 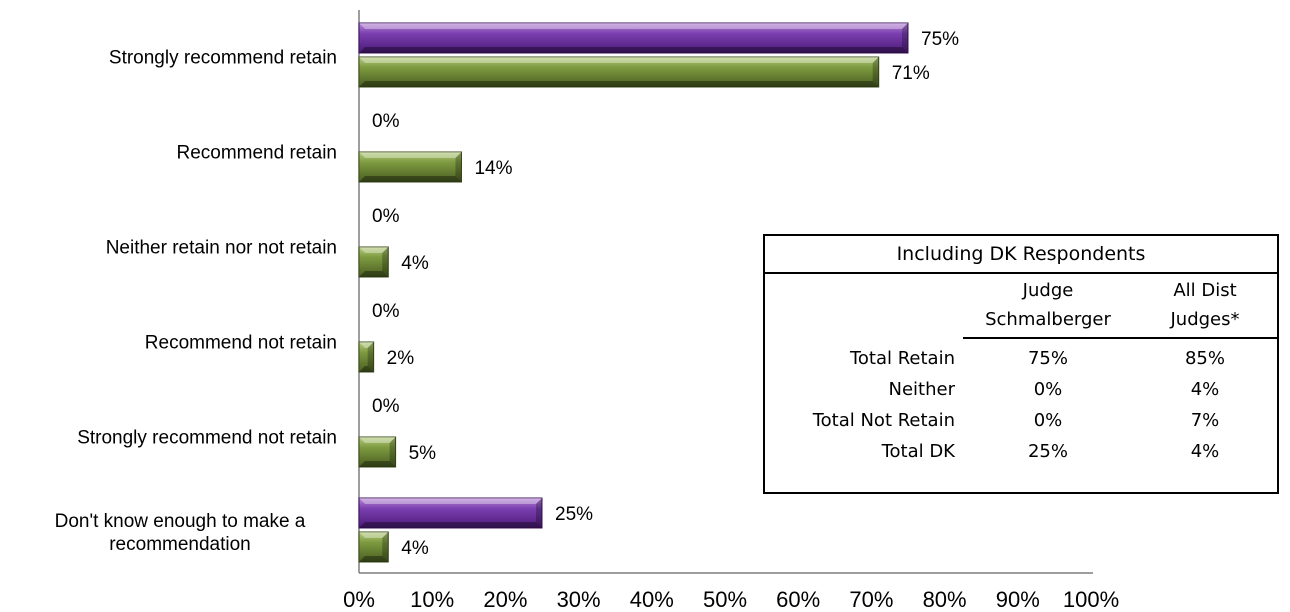 I want to click on category-label: Strongly recommend retain, so click(x=223, y=58).